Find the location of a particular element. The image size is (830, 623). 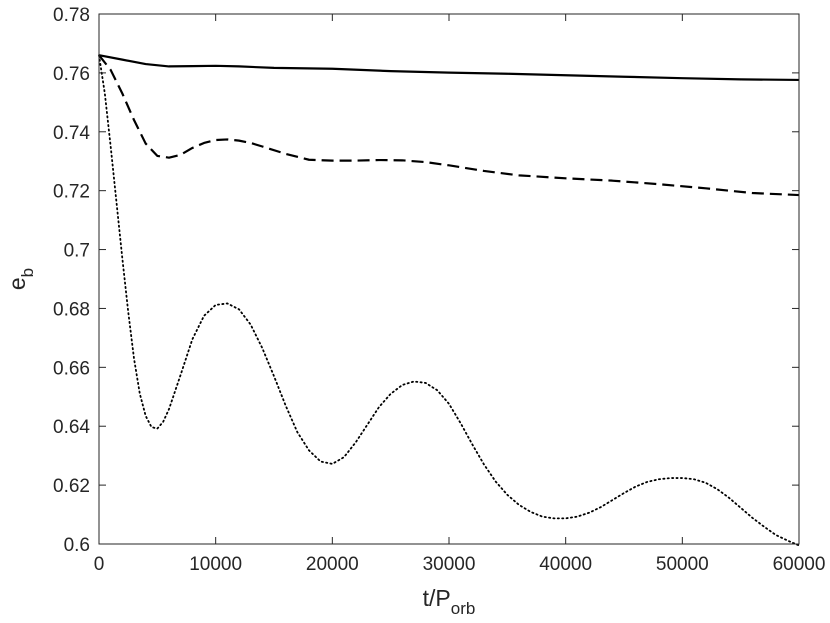

x-tick-label: 20000 is located at coordinates (332, 564).